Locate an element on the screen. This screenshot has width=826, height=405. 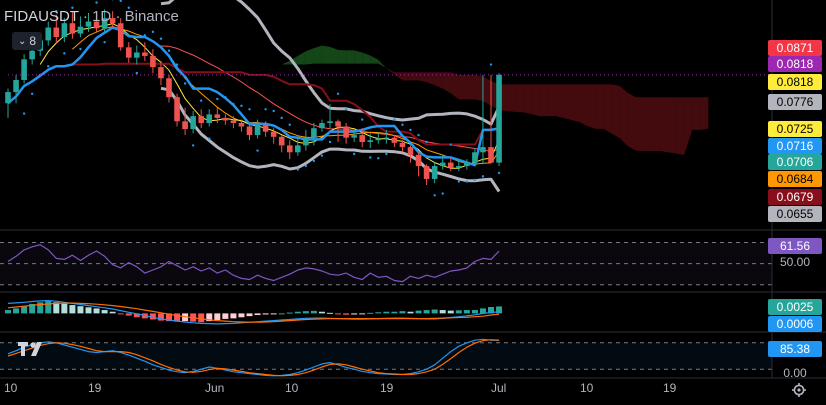
price-scale-label: 0.0818 is located at coordinates (795, 64).